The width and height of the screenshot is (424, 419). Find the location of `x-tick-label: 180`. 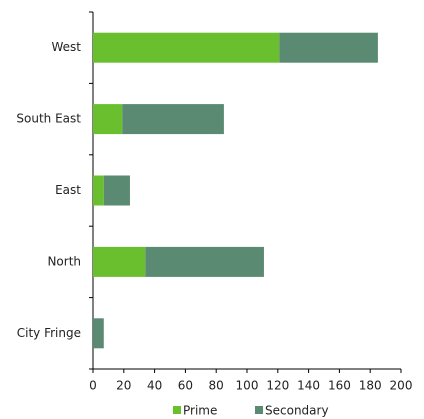

x-tick-label: 180 is located at coordinates (370, 386).